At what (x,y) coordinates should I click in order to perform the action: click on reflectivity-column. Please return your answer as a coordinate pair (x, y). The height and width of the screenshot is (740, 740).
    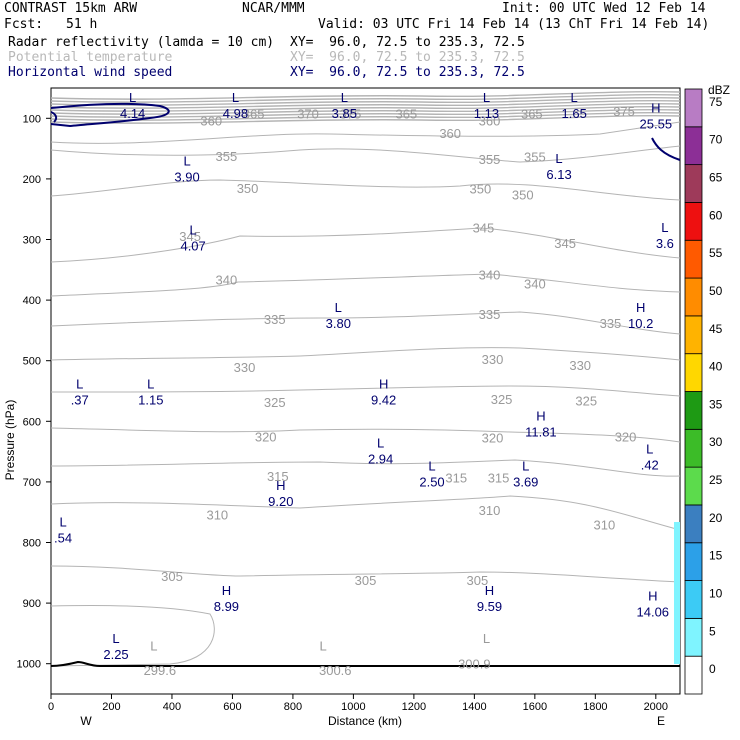
    Looking at the image, I should click on (677, 593).